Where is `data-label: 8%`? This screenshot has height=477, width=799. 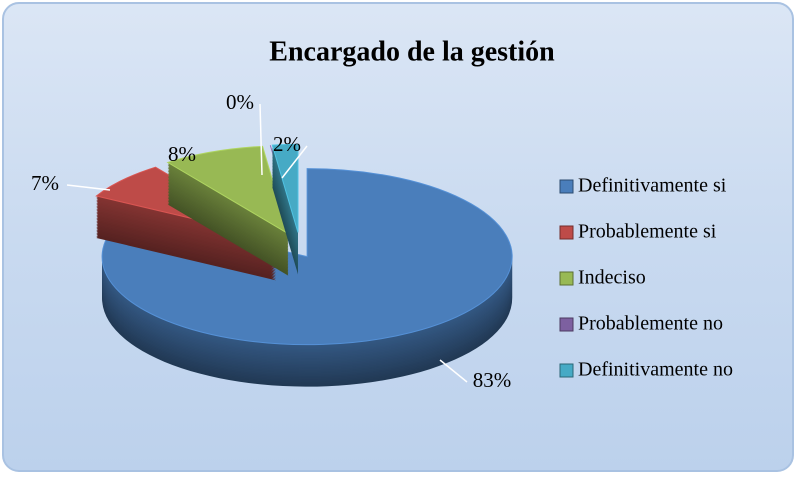 data-label: 8% is located at coordinates (182, 154).